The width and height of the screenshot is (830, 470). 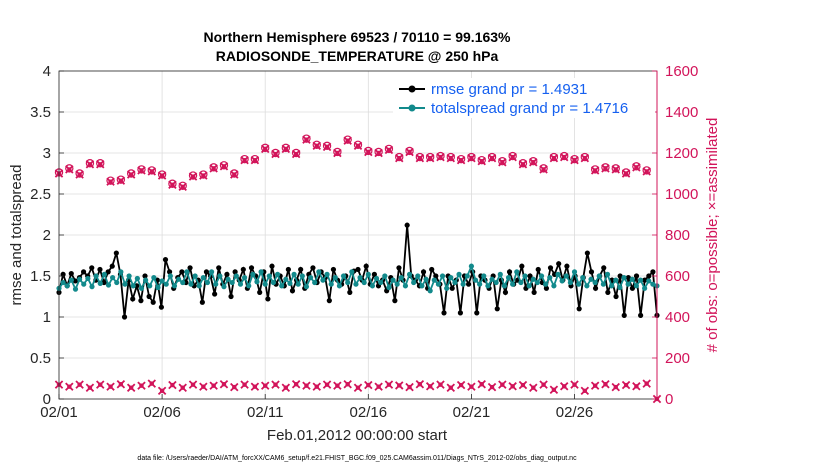 What do you see at coordinates (412, 108) in the screenshot?
I see `legend-spread-marker` at bounding box center [412, 108].